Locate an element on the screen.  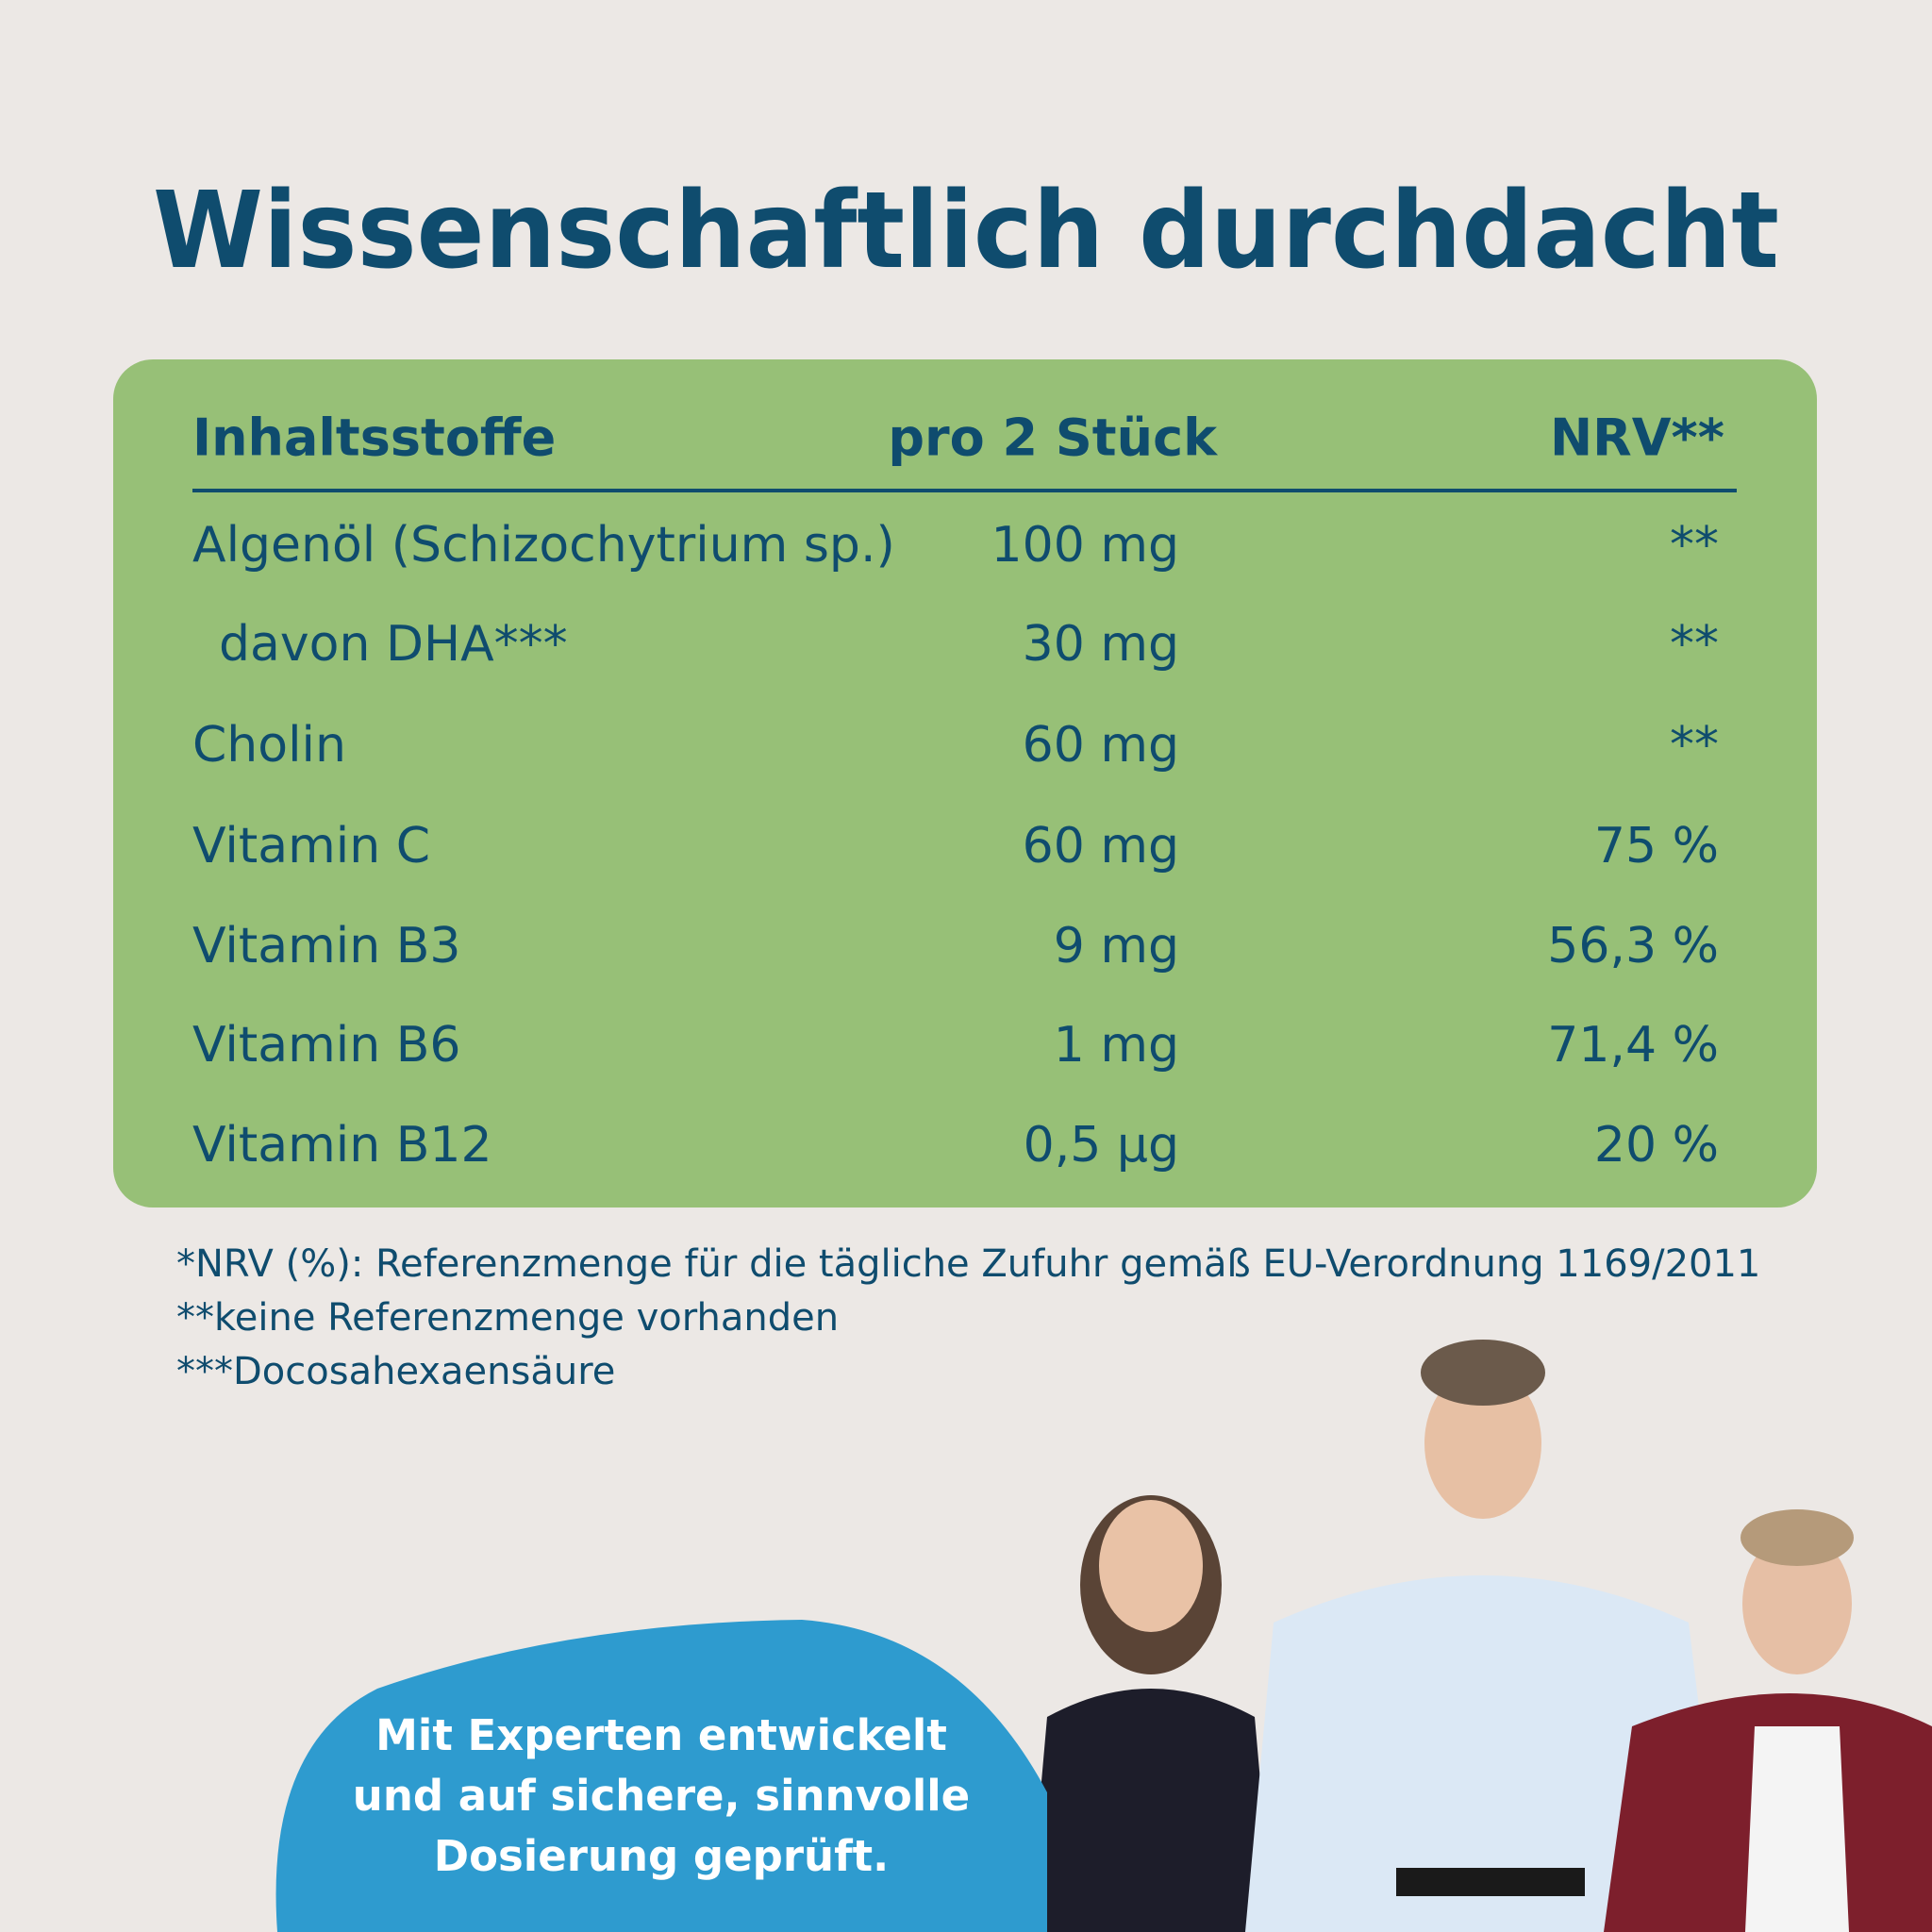
table-cell: Vitamin C is located at coordinates (311, 846).